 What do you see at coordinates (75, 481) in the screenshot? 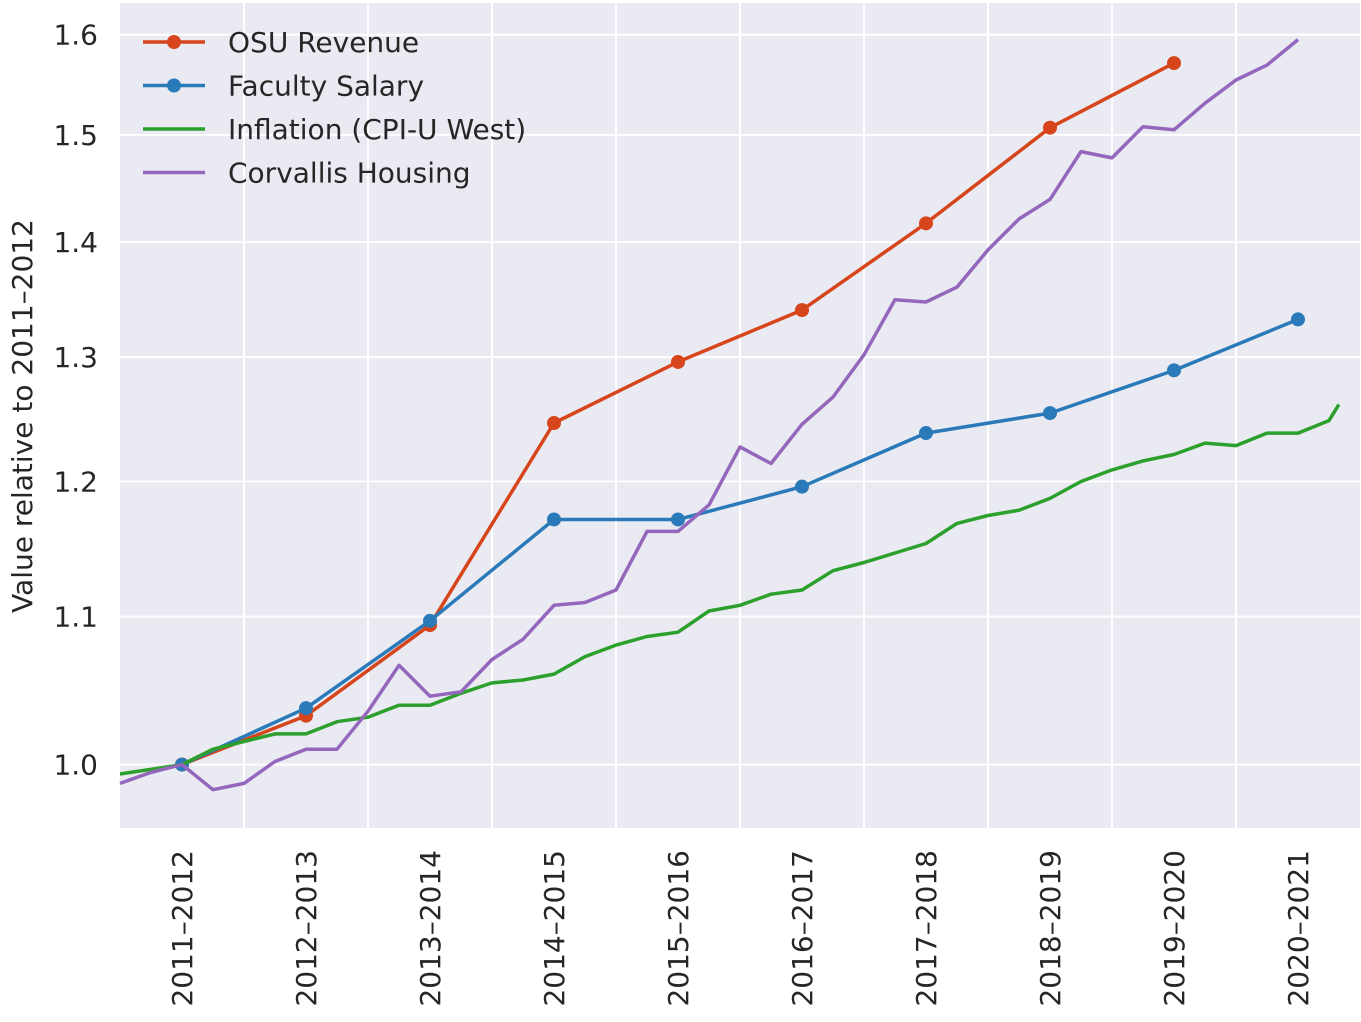
I see `y-tick-label: 1.2` at bounding box center [75, 481].